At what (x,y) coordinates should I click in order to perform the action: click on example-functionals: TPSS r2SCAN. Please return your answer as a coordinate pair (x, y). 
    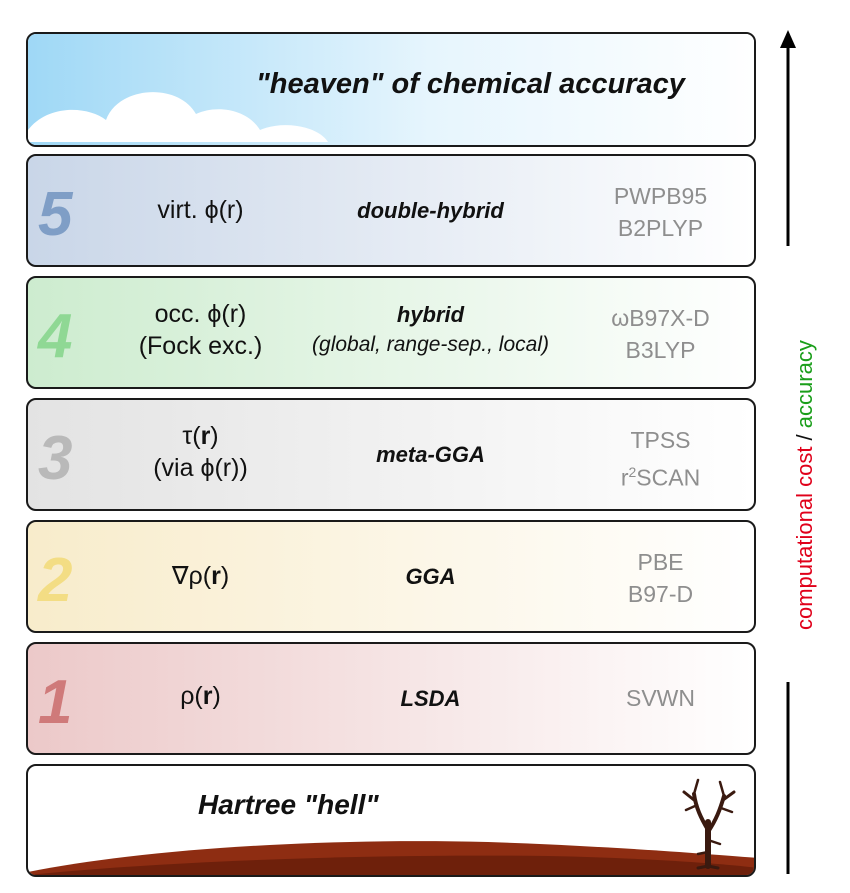
    Looking at the image, I should click on (660, 459).